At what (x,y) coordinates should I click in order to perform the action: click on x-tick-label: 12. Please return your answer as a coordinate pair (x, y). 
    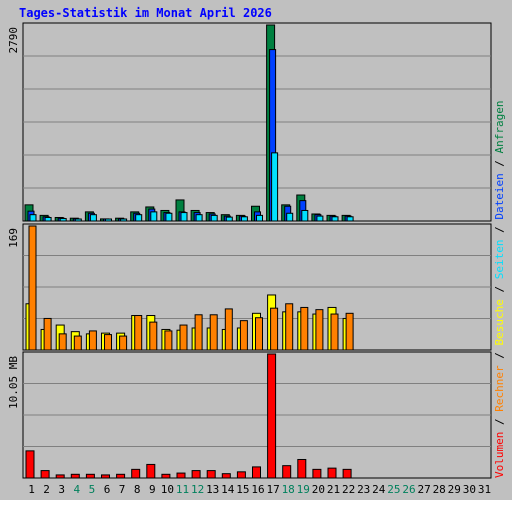
    Looking at the image, I should click on (197, 489).